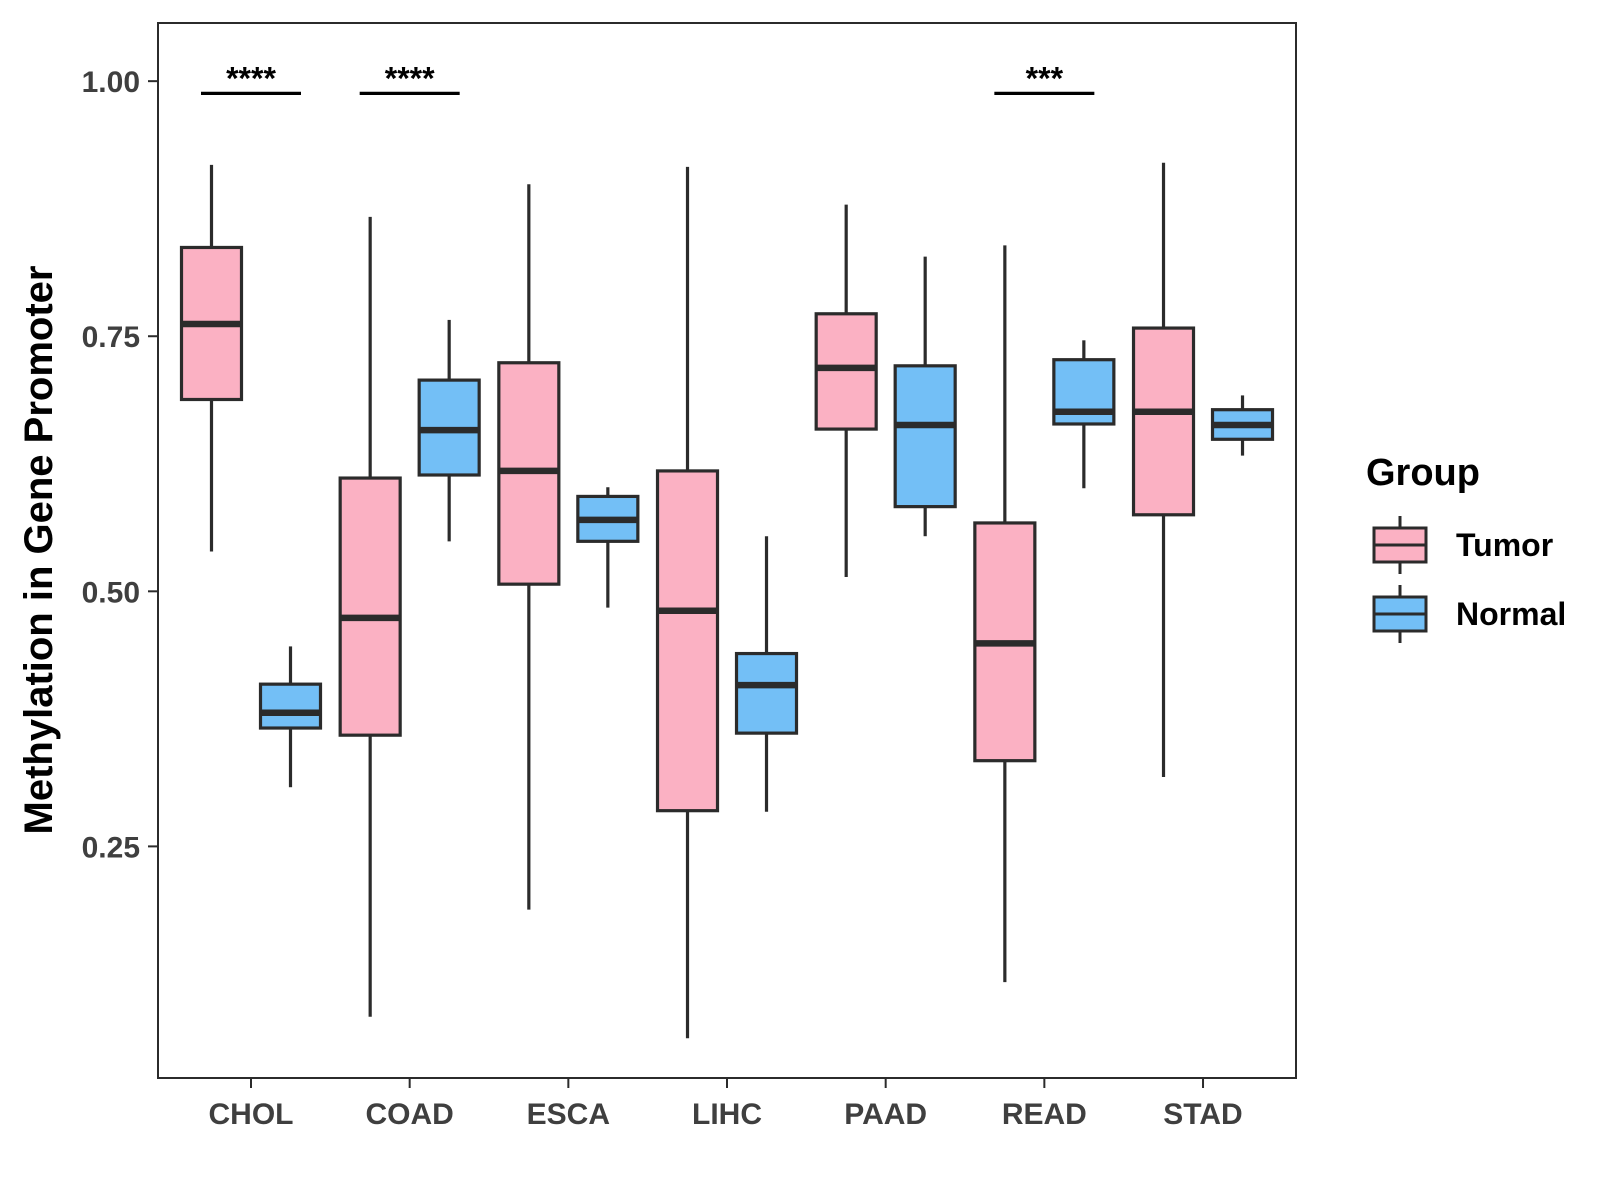 The image size is (1600, 1200). Describe the element at coordinates (529, 547) in the screenshot. I see `box-tumor-esca` at that location.